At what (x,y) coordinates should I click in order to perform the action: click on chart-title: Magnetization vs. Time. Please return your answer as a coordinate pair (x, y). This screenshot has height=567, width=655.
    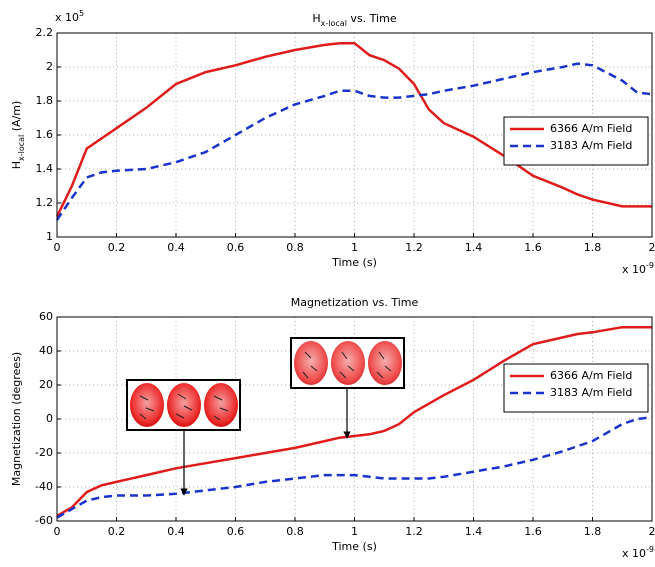
    Looking at the image, I should click on (355, 302).